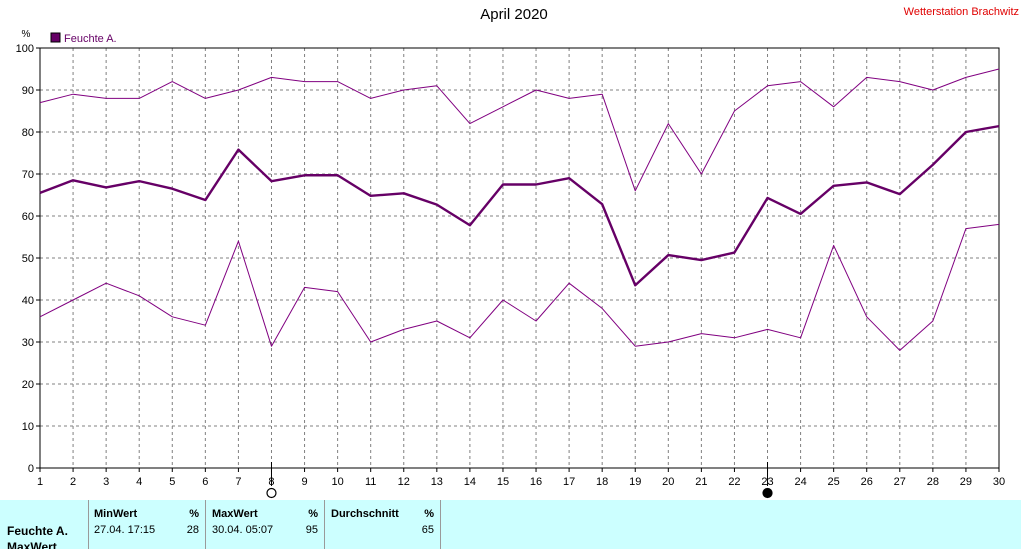 This screenshot has height=549, width=1021. What do you see at coordinates (313, 514) in the screenshot?
I see `max-unit: %` at bounding box center [313, 514].